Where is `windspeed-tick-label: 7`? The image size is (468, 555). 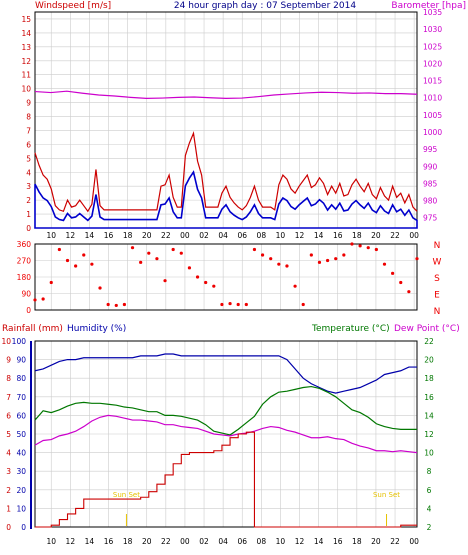
windspeed-tick-label: 7 is located at coordinates (28, 130).